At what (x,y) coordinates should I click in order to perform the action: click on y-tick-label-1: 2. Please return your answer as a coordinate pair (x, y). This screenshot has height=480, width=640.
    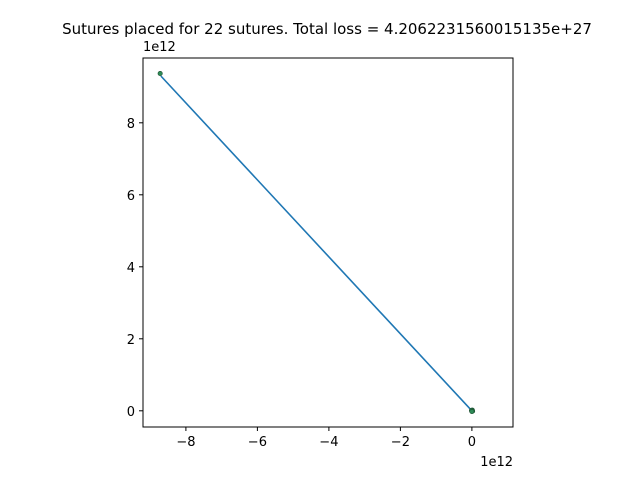
    Looking at the image, I should click on (131, 340).